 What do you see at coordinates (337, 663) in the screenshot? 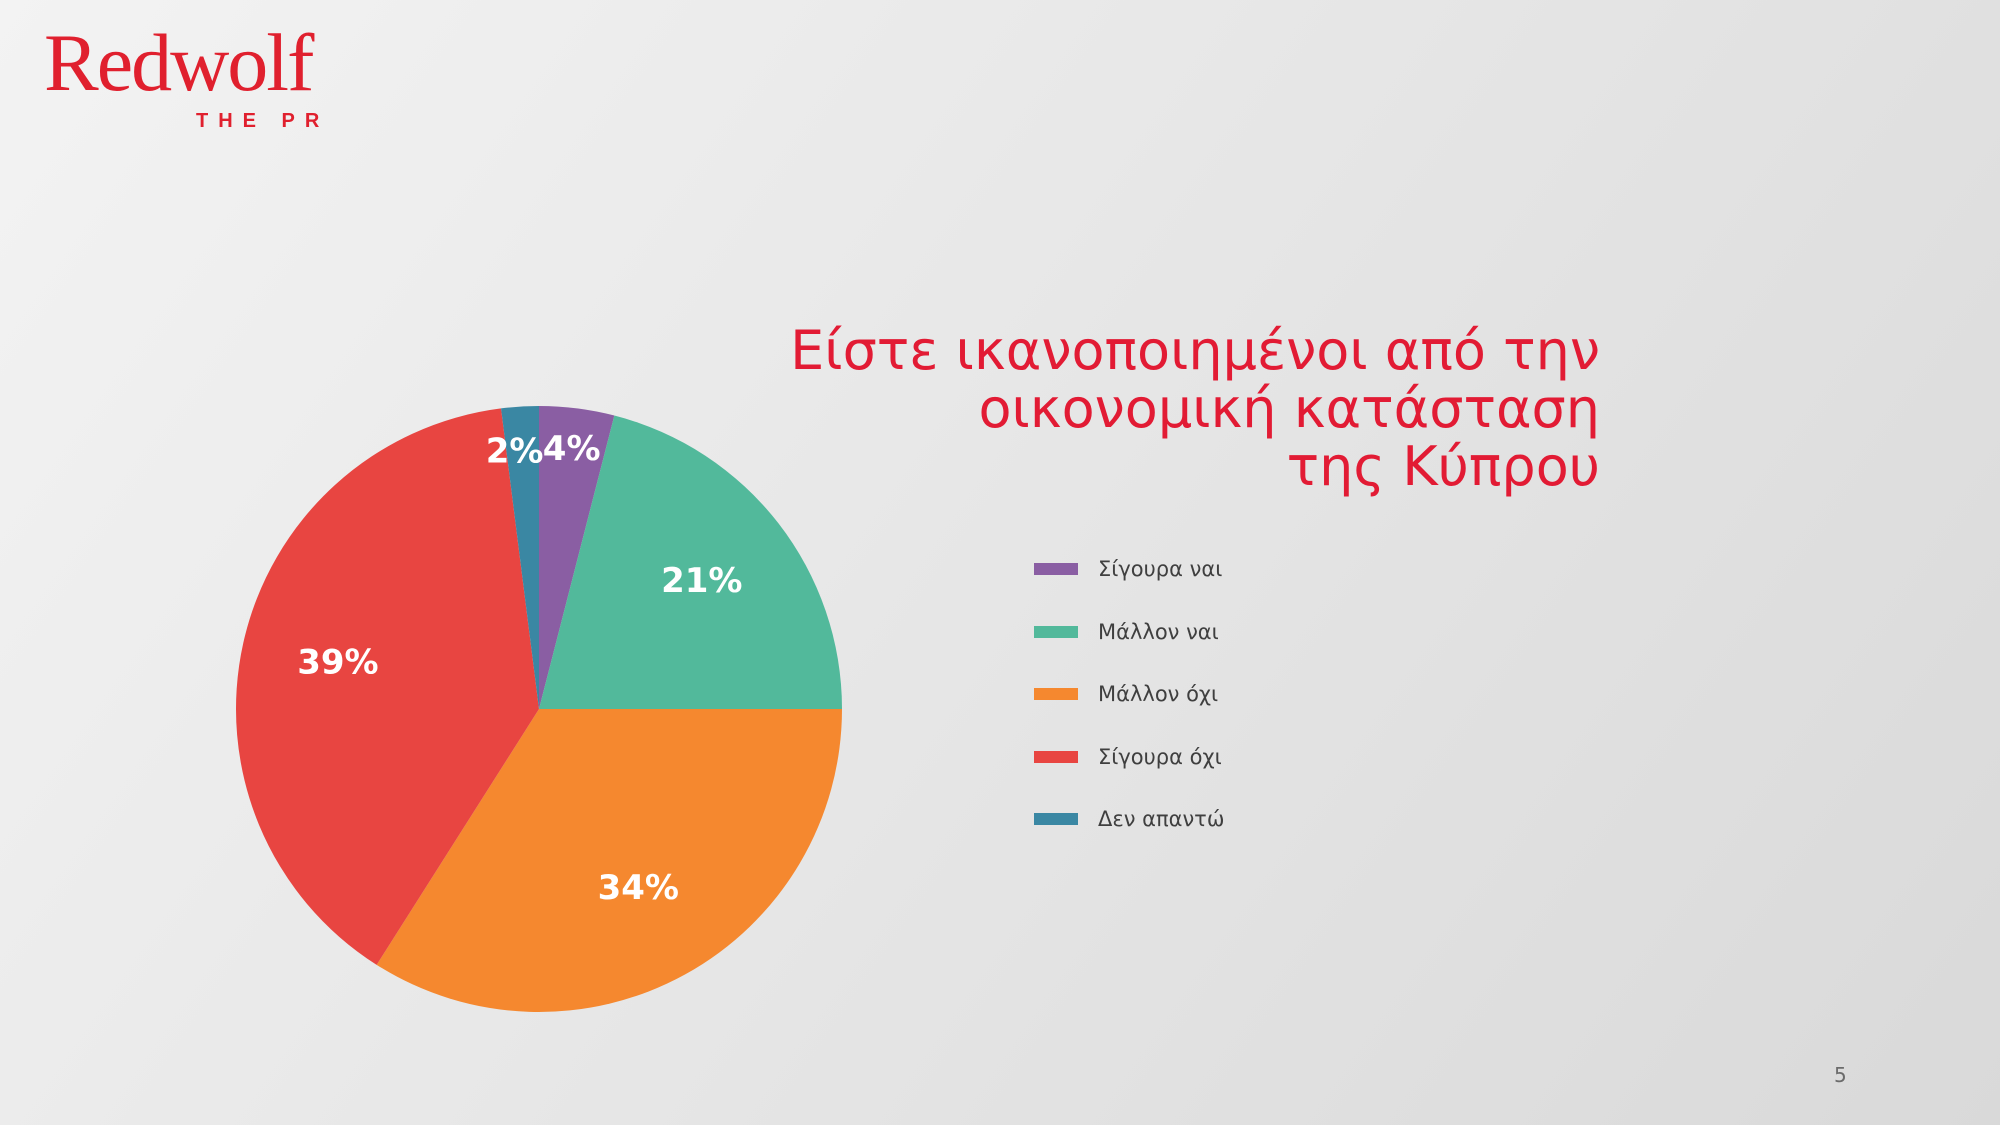
I see `pie-slice-label: 39%` at bounding box center [337, 663].